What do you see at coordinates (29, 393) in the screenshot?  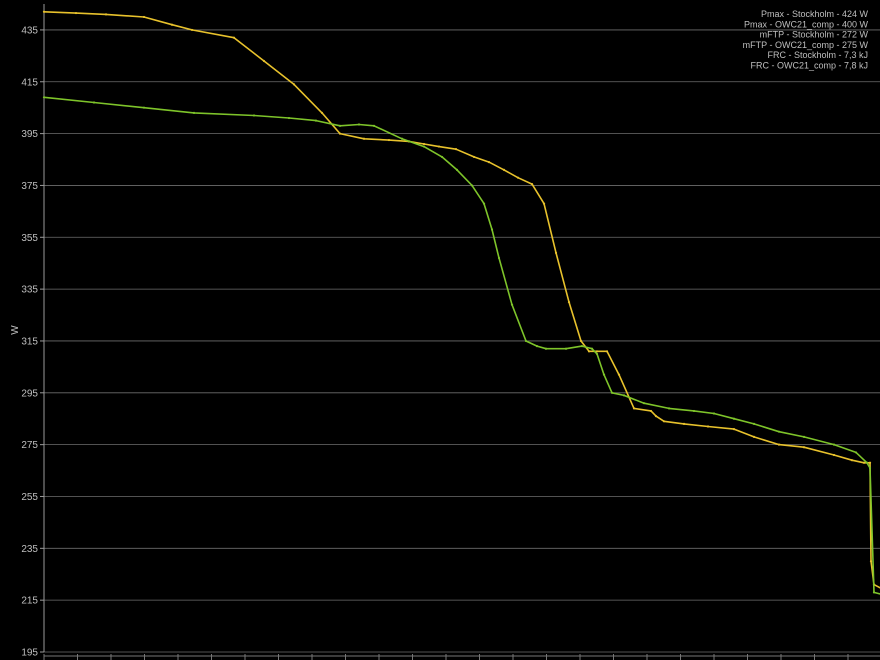 I see `y-tick-label: 295` at bounding box center [29, 393].